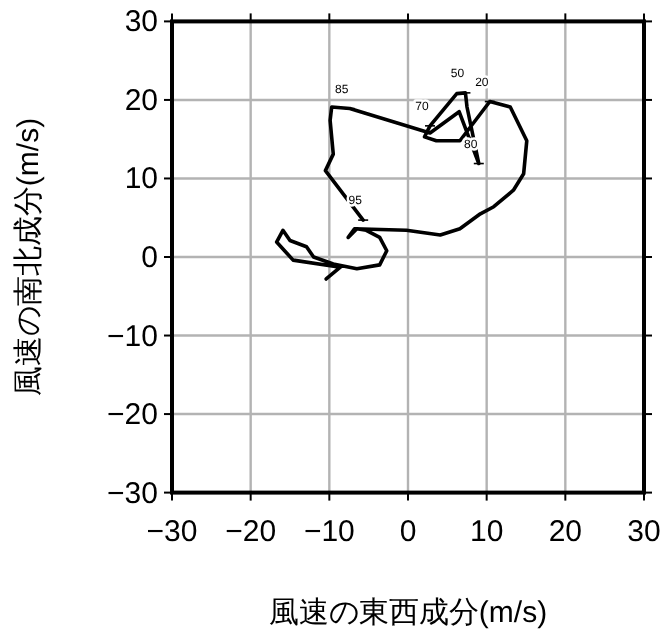 The width and height of the screenshot is (664, 638). What do you see at coordinates (486, 531) in the screenshot?
I see `x-tick-label: 10` at bounding box center [486, 531].